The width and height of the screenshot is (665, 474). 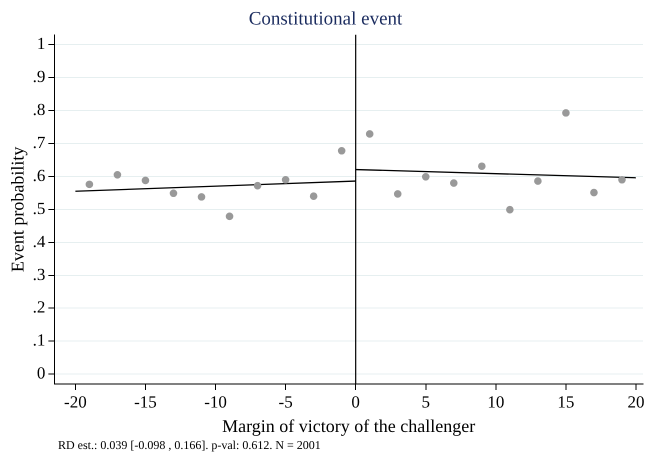 I want to click on chart-title: Constitutional event, so click(x=325, y=19).